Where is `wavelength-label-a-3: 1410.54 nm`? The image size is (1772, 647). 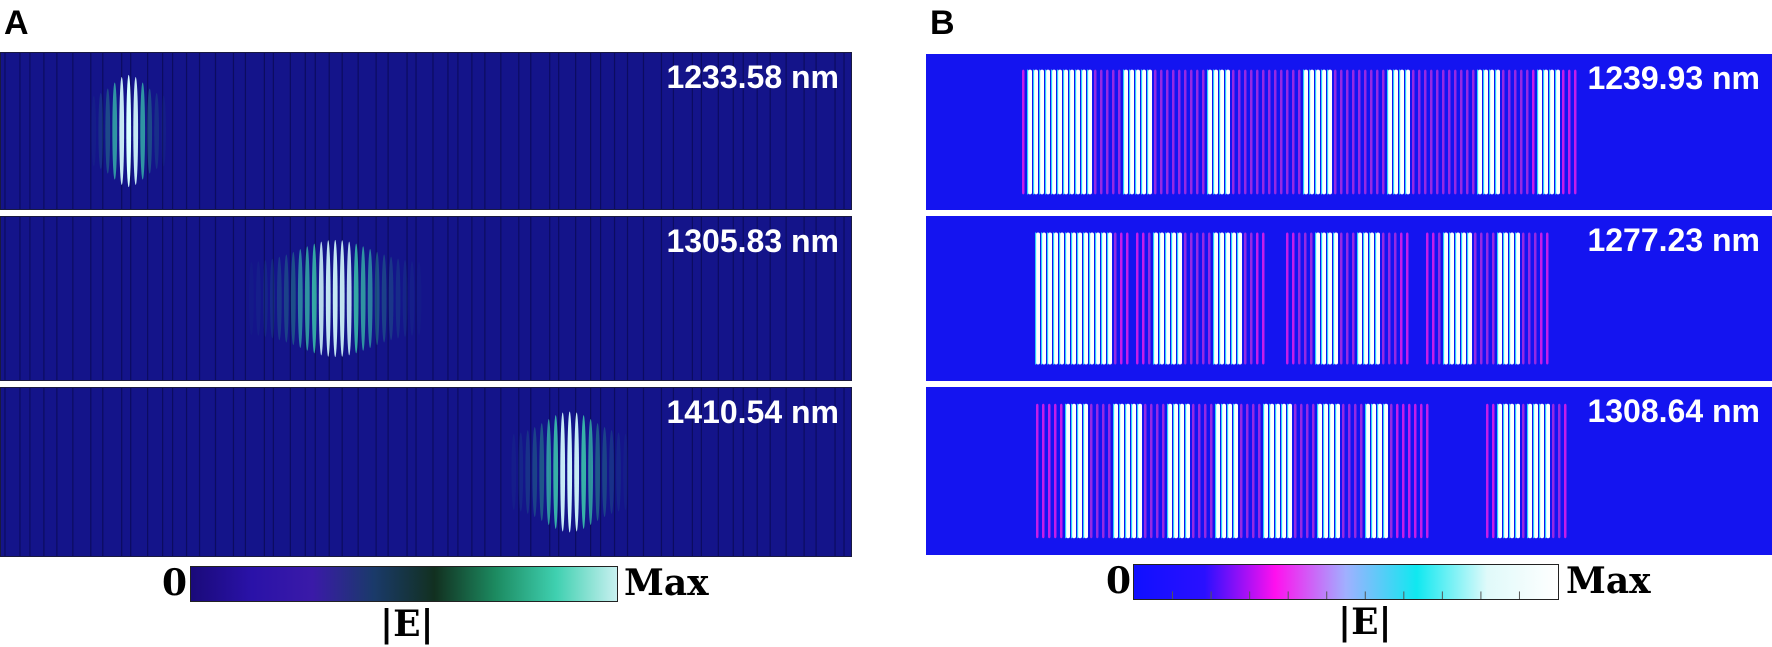 wavelength-label-a-3: 1410.54 nm is located at coordinates (752, 412).